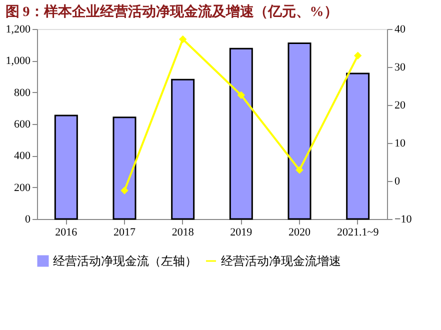  Describe the element at coordinates (22, 92) in the screenshot. I see `y-tick-label: 800` at that location.